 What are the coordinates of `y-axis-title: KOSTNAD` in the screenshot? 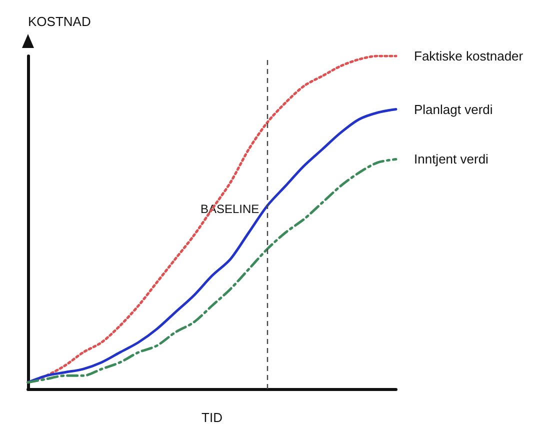 It's located at (59, 21).